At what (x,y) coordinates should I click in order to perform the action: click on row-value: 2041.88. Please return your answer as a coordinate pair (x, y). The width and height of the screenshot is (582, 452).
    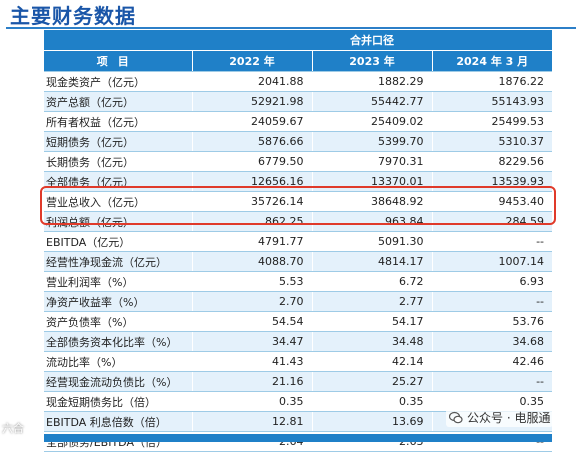
    Looking at the image, I should click on (251, 81).